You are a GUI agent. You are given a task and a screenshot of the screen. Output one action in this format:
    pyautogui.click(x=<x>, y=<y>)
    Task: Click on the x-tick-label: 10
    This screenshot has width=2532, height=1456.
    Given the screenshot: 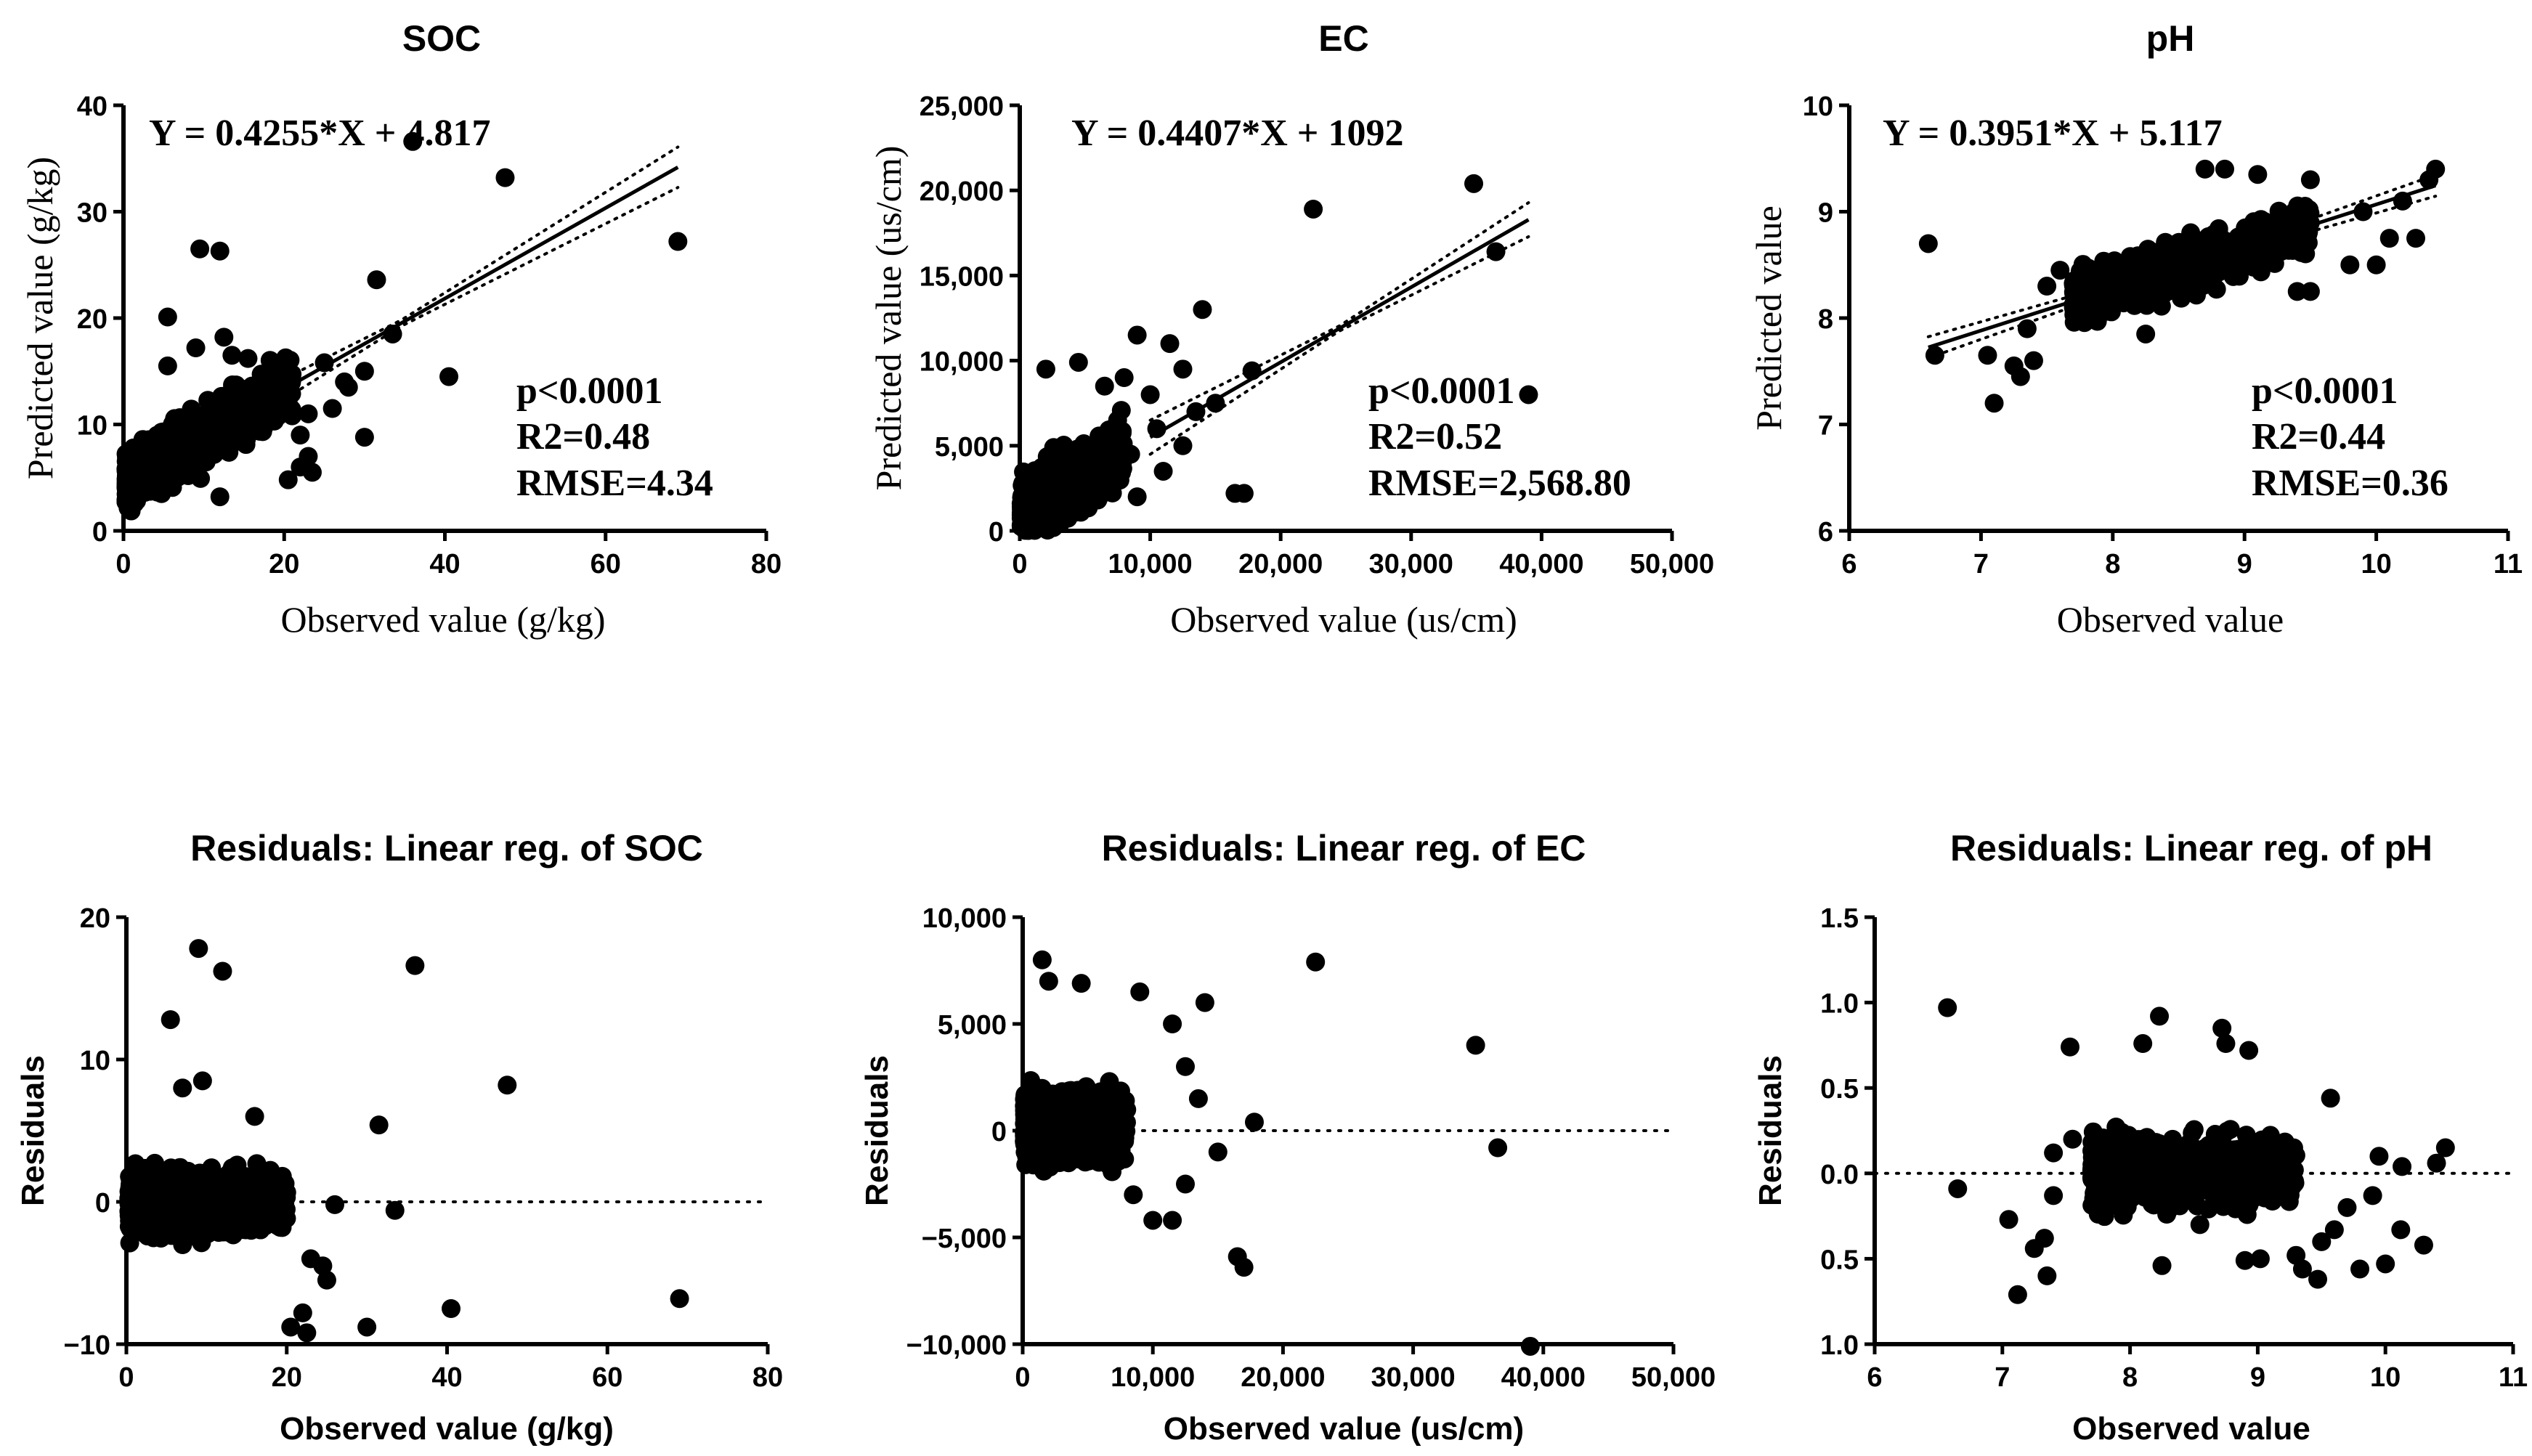 What is the action you would take?
    pyautogui.click(x=2376, y=564)
    